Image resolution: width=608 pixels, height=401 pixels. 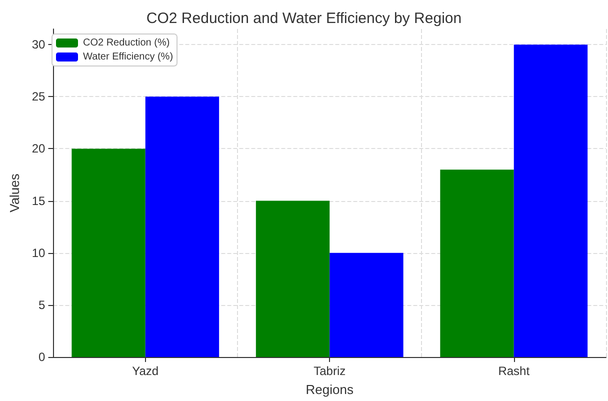 I want to click on y-tick-label: 15, so click(x=39, y=201).